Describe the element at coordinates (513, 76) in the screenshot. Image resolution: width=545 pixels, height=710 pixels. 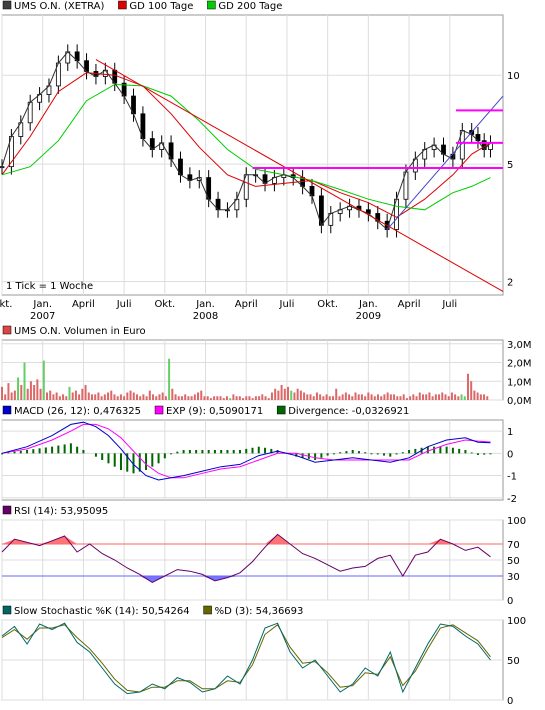
I see `y-tick-label-price-0: 10` at that location.